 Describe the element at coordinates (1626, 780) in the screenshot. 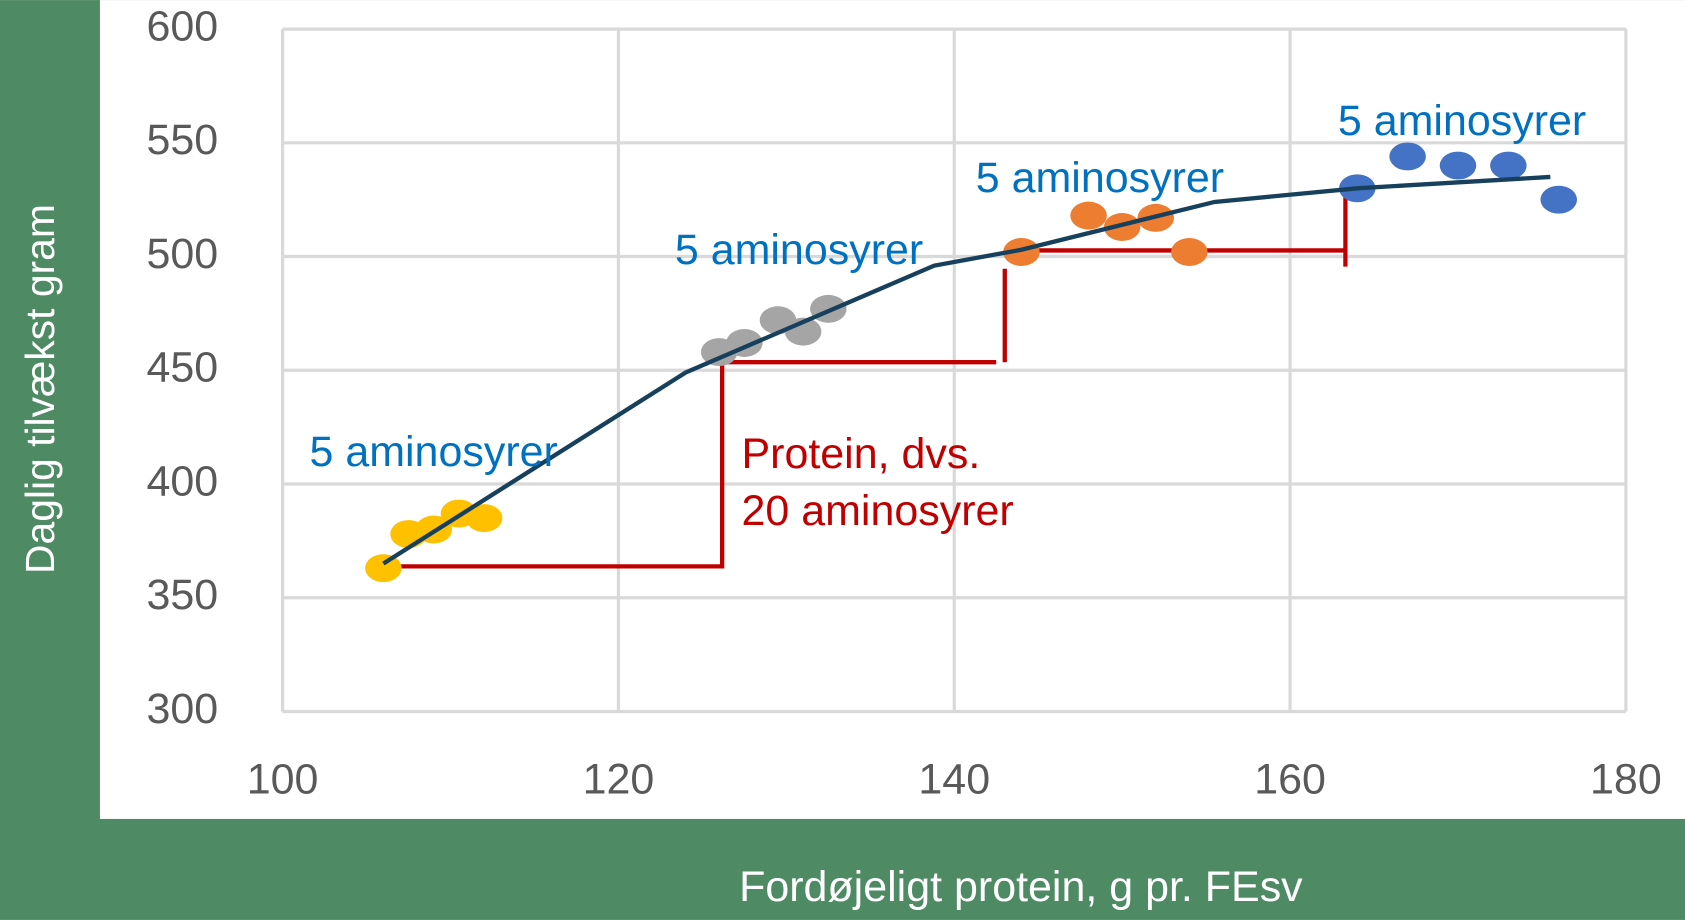

I see `x-tick-label: 180` at that location.